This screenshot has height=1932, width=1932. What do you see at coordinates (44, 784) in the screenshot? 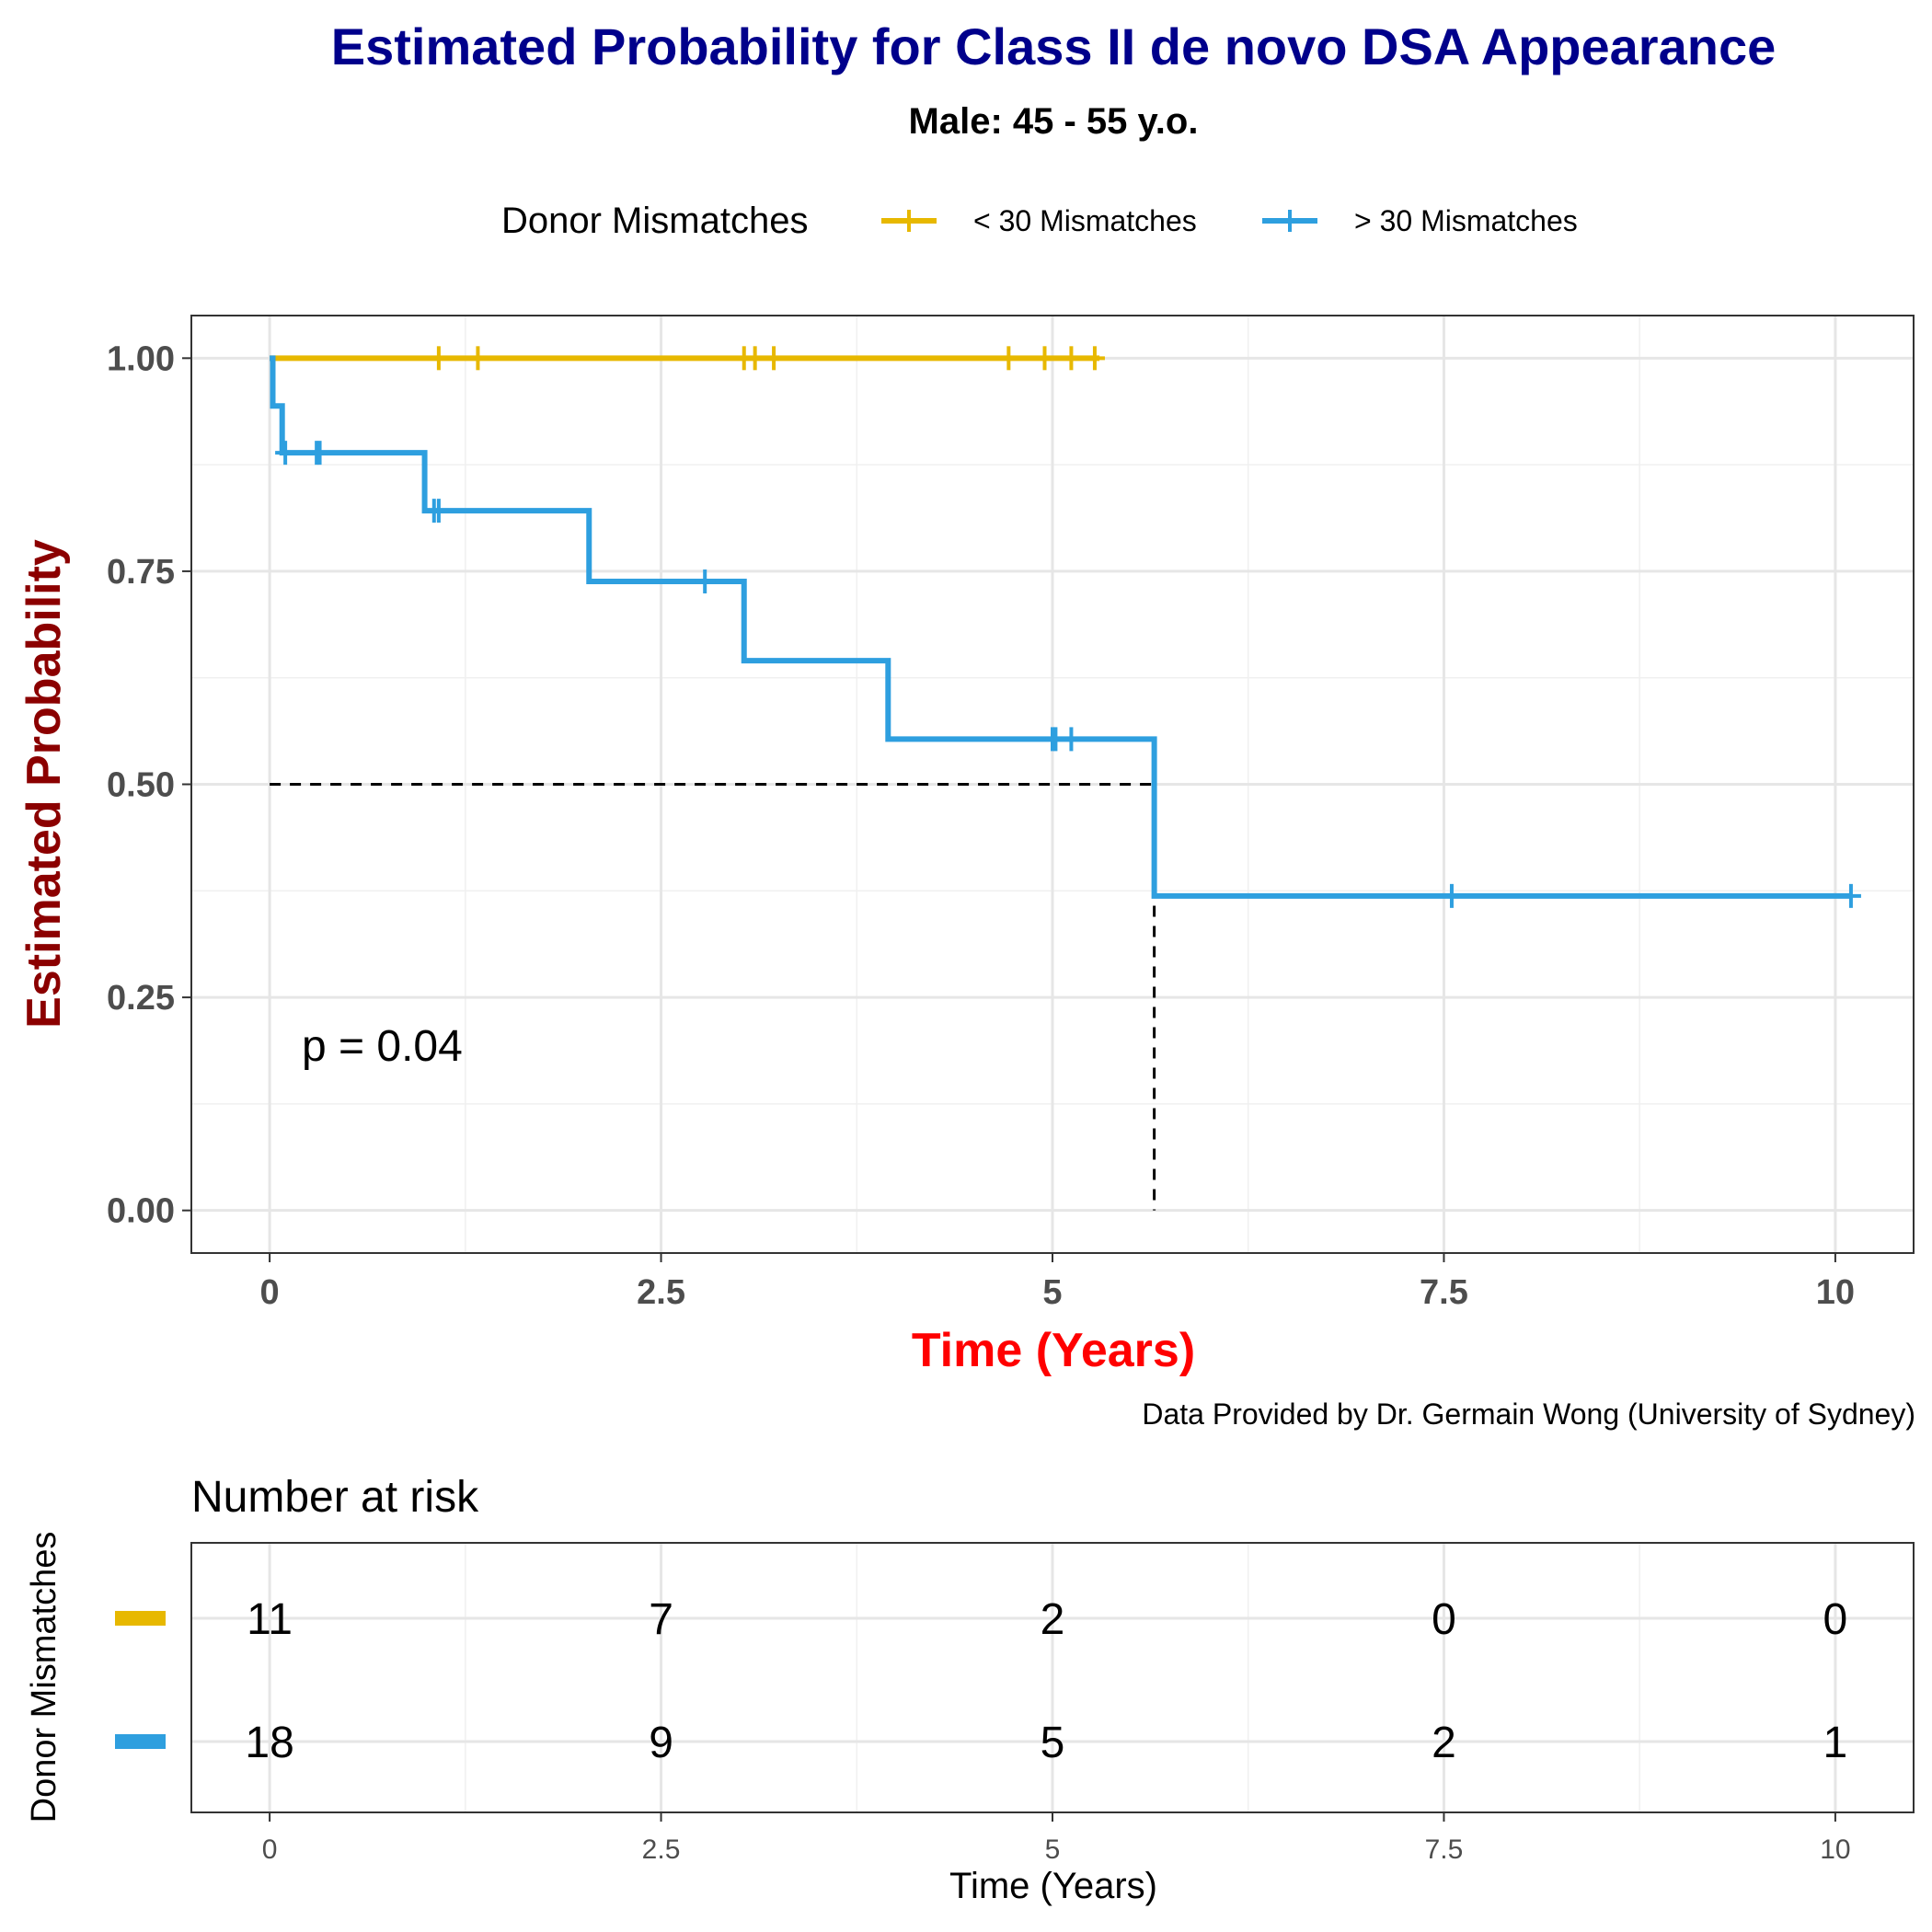
I see `y-axis-label: Estimated Probability` at bounding box center [44, 784].